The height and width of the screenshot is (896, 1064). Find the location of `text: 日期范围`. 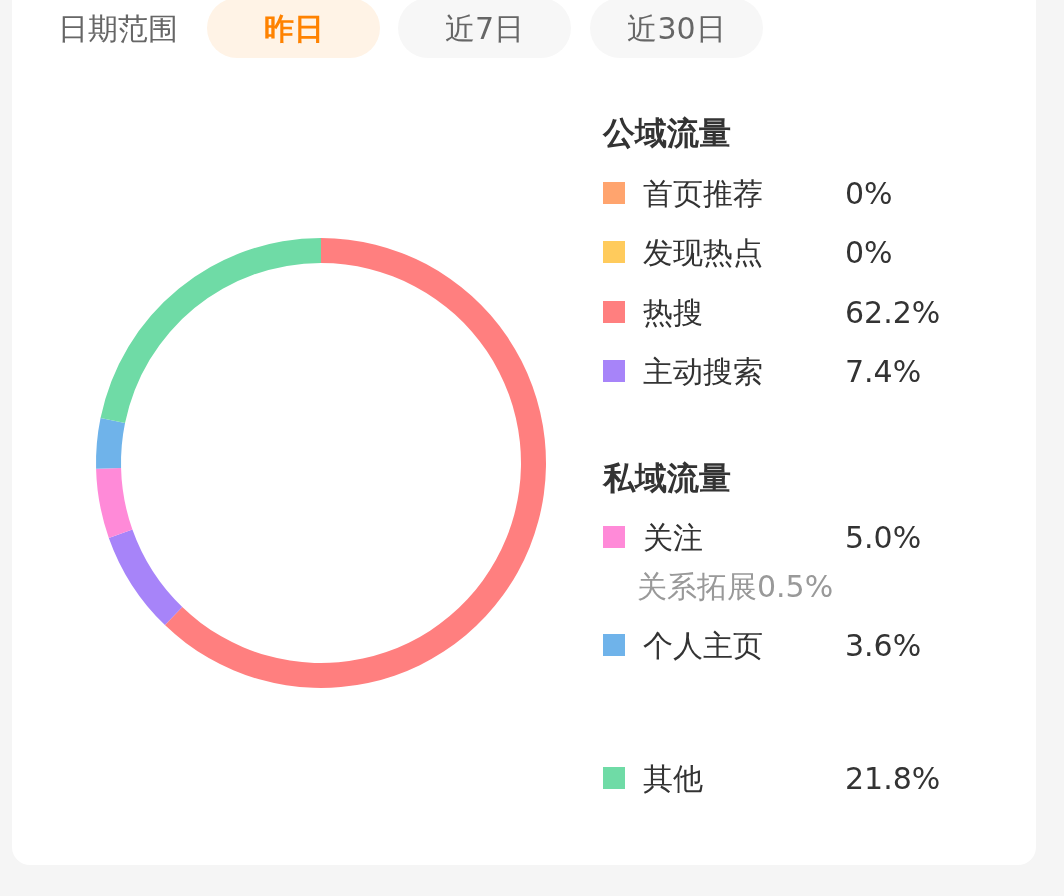

text: 日期范围 is located at coordinates (118, 28).